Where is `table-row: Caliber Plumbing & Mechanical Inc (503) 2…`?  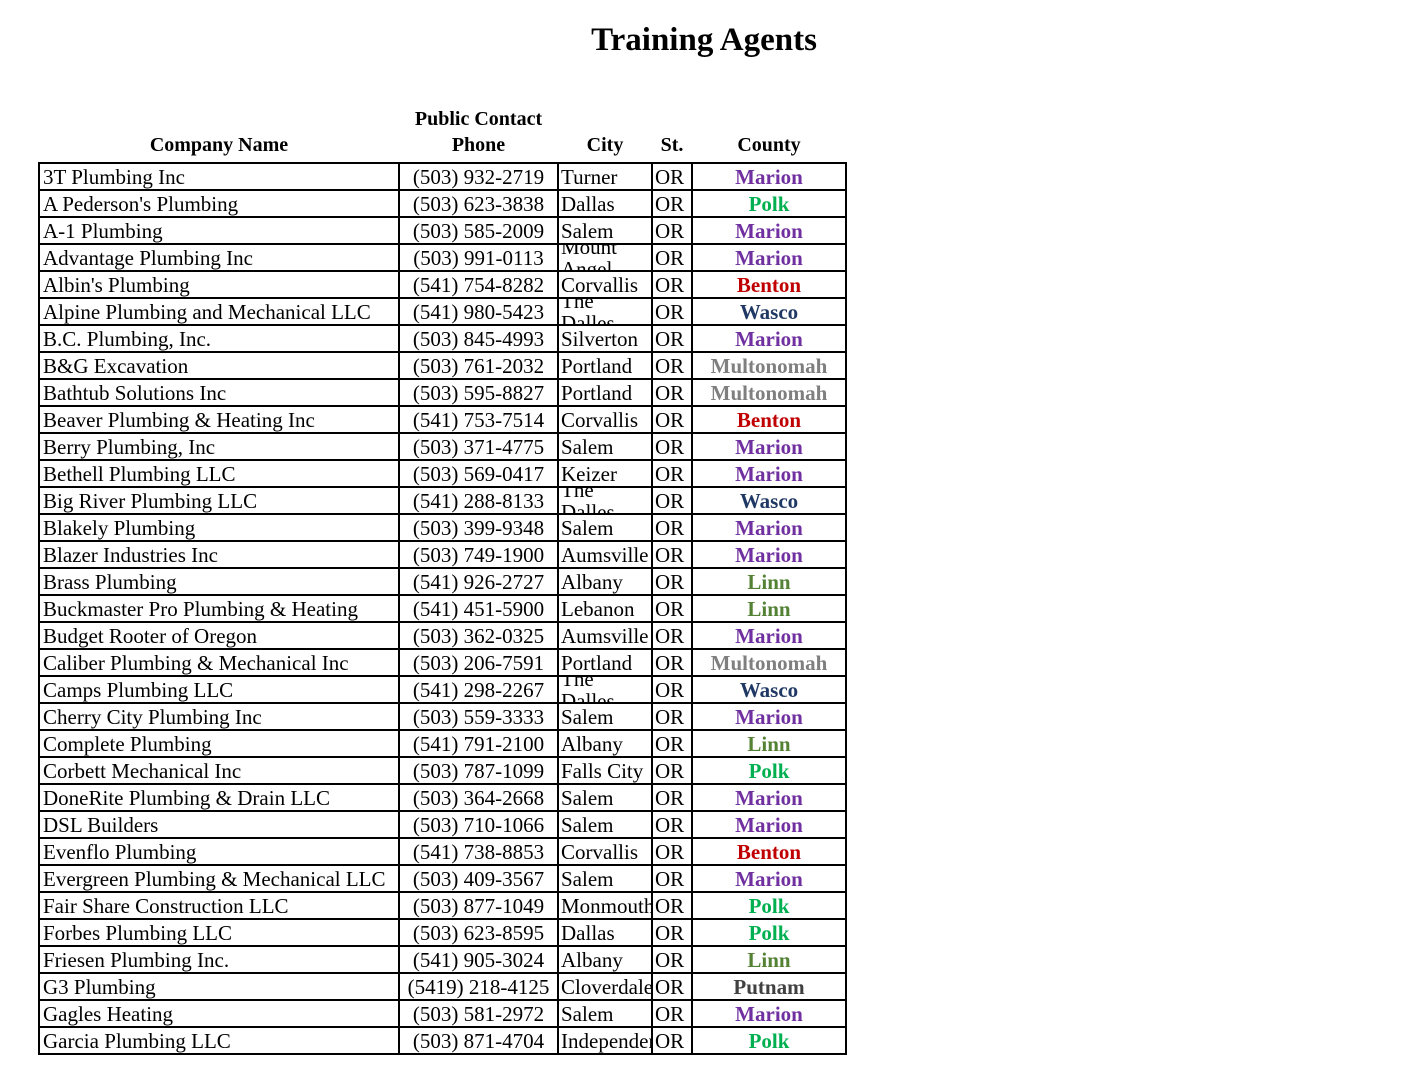 table-row: Caliber Plumbing & Mechanical Inc (503) 2… is located at coordinates (442, 662).